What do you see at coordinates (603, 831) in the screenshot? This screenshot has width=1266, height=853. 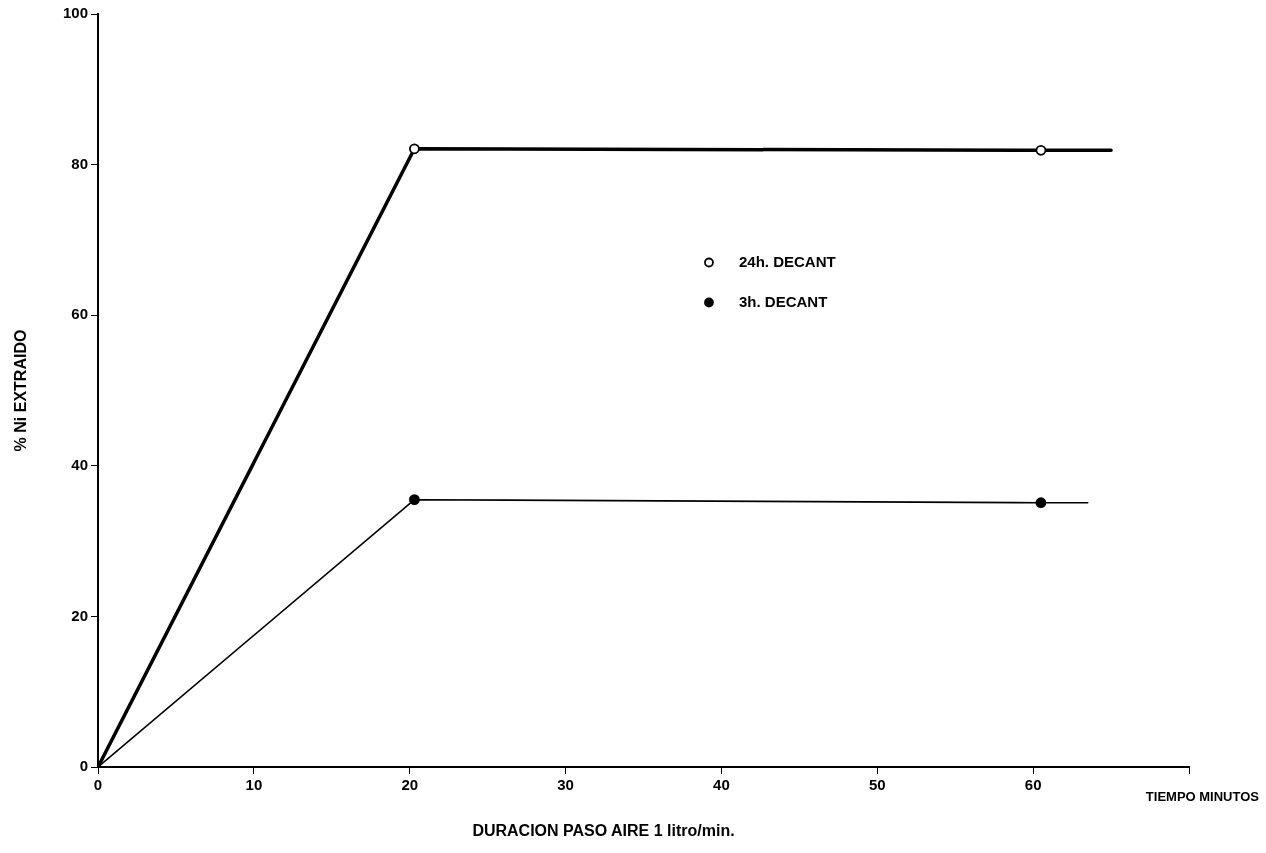 I see `x-axis-title: DURACION PASO AIRE 1 litro/min.` at bounding box center [603, 831].